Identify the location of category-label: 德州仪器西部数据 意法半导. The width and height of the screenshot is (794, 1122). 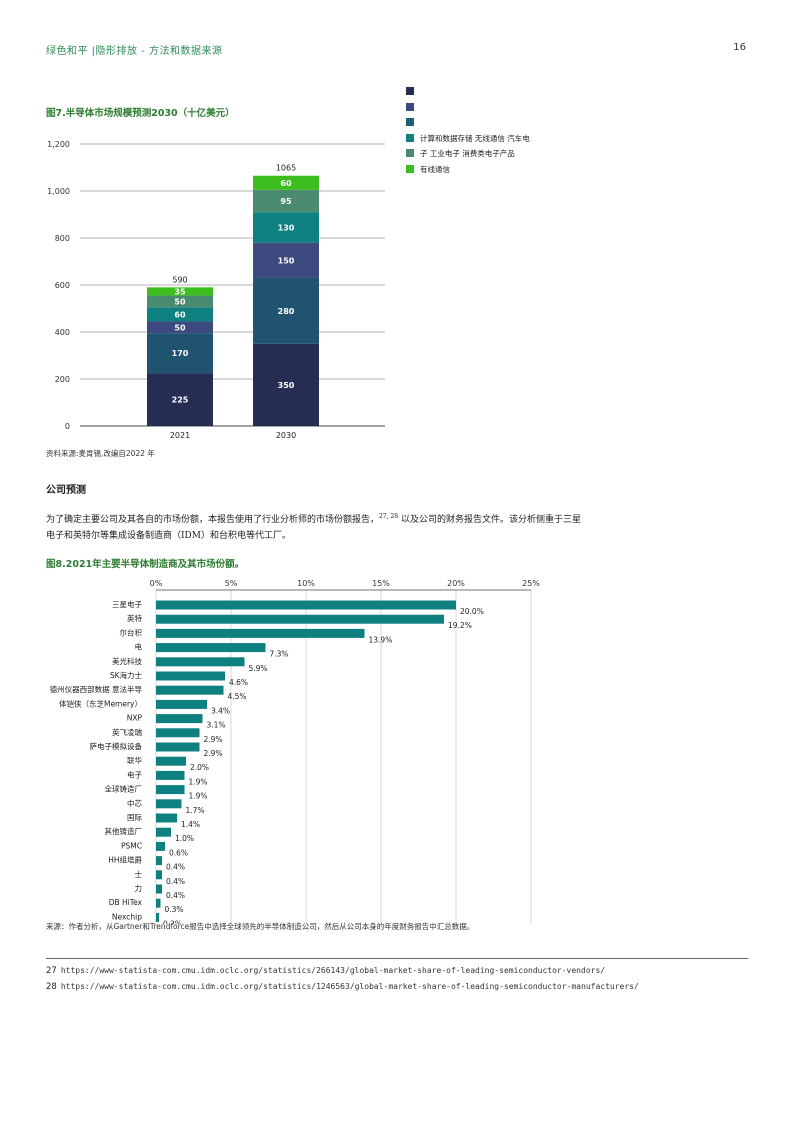
(96, 689).